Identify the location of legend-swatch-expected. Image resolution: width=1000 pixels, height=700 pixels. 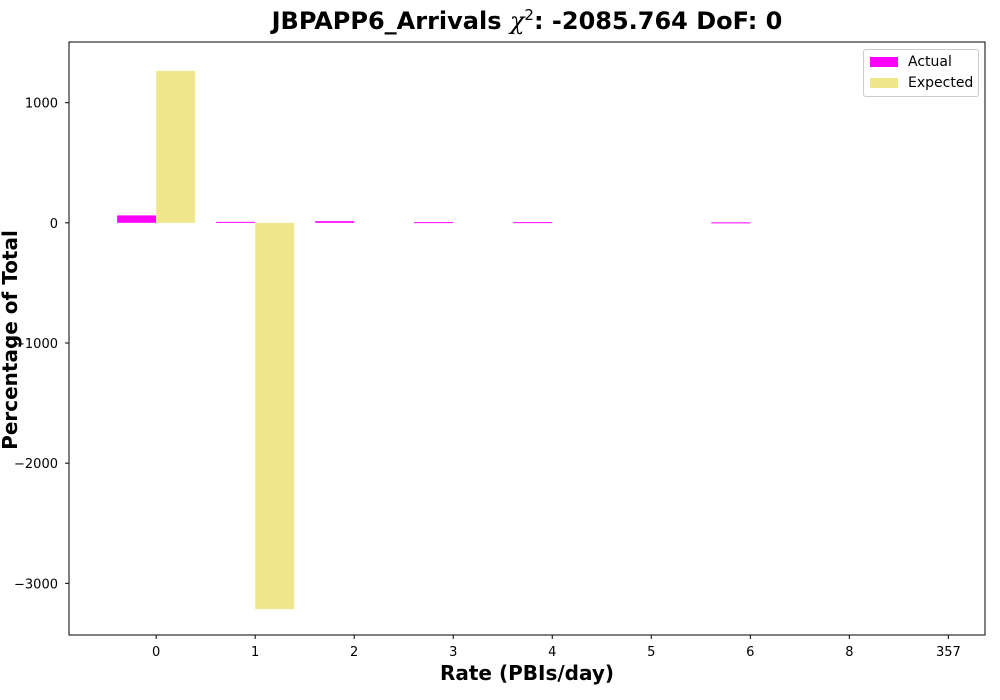
(884, 83).